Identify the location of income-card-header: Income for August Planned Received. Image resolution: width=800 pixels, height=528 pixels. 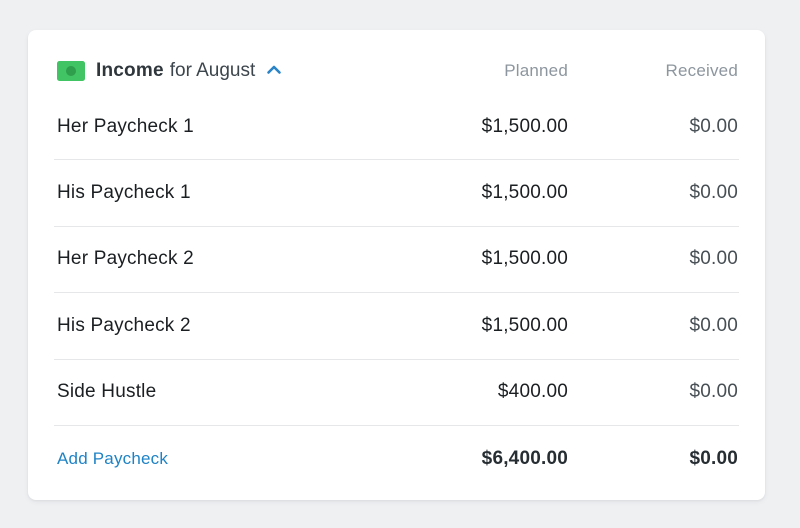
(396, 62).